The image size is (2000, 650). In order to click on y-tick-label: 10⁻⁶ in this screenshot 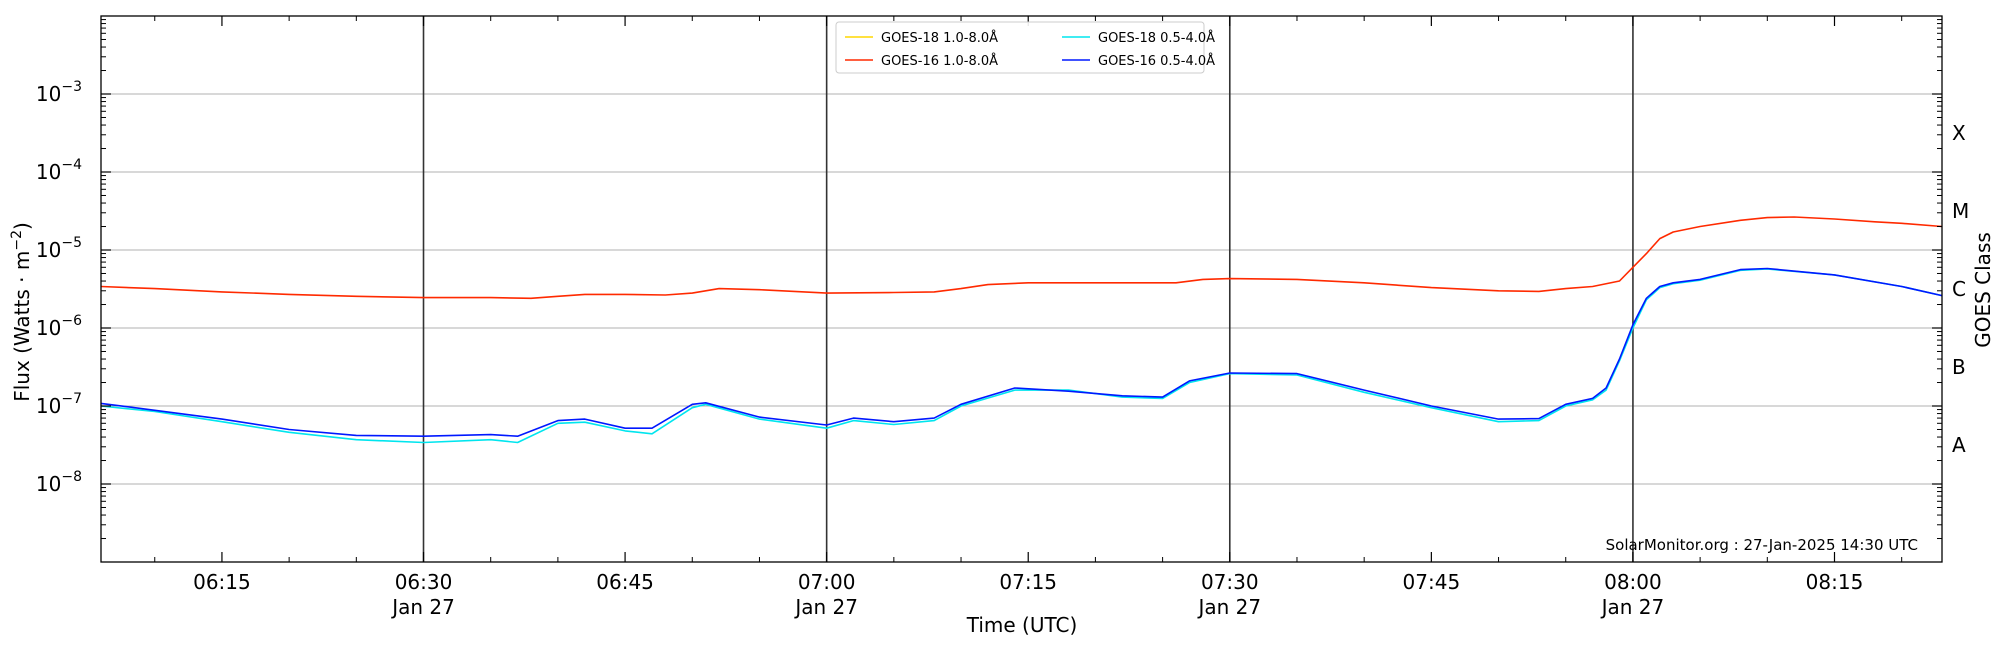, I will do `click(59, 326)`.